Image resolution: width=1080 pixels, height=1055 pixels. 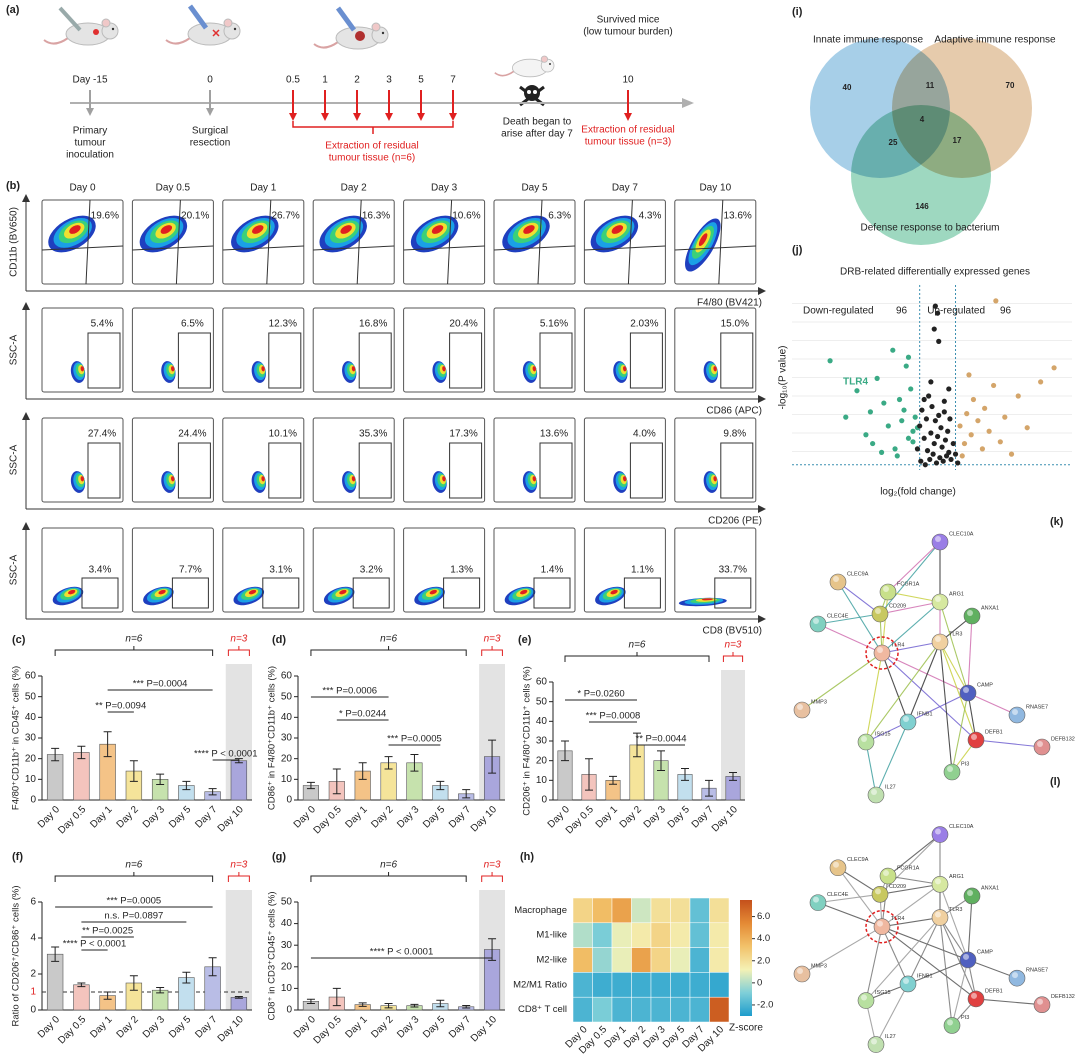 What do you see at coordinates (225, 754) in the screenshot?
I see `significance-label: **** P < 0.0001` at bounding box center [225, 754].